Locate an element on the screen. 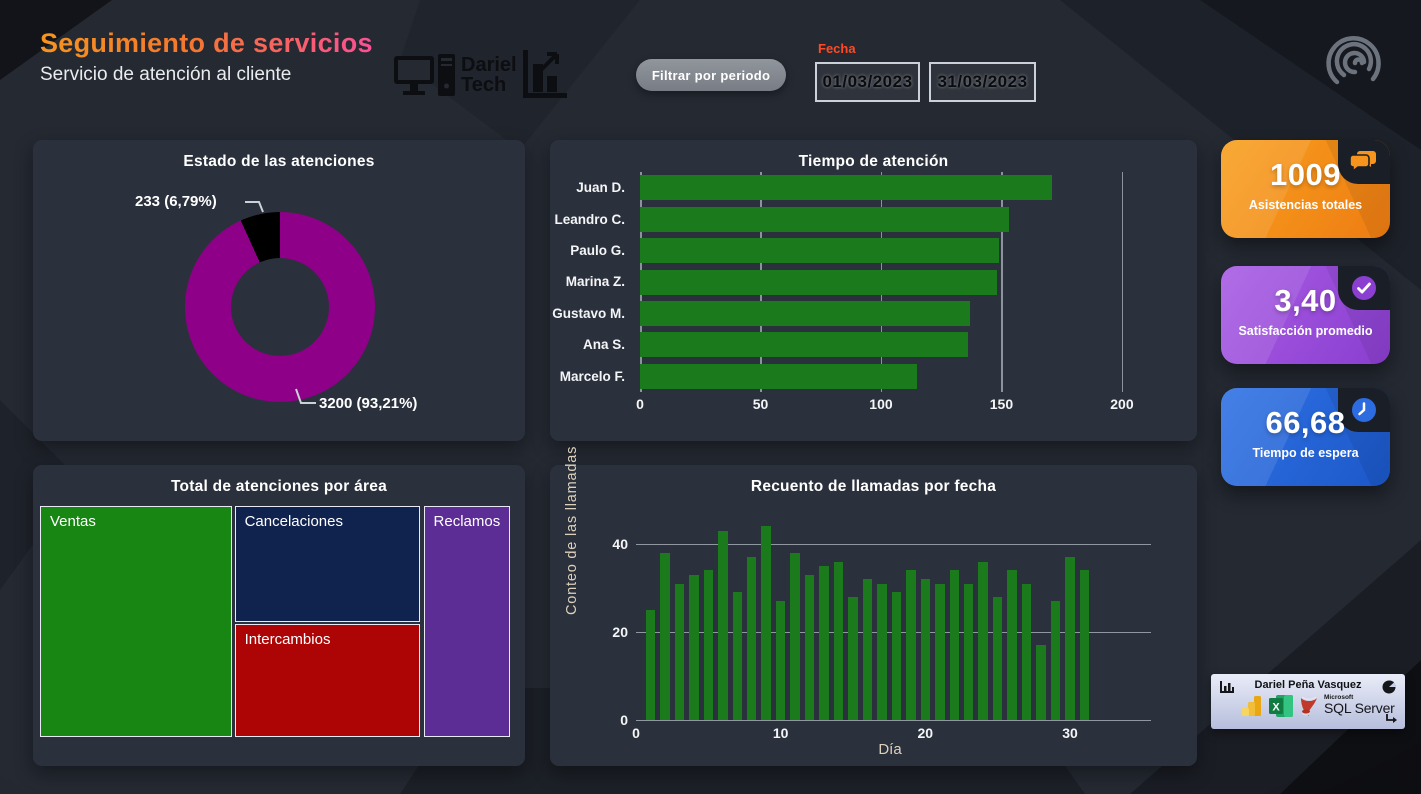  x-tick-label: 10 is located at coordinates (780, 733).